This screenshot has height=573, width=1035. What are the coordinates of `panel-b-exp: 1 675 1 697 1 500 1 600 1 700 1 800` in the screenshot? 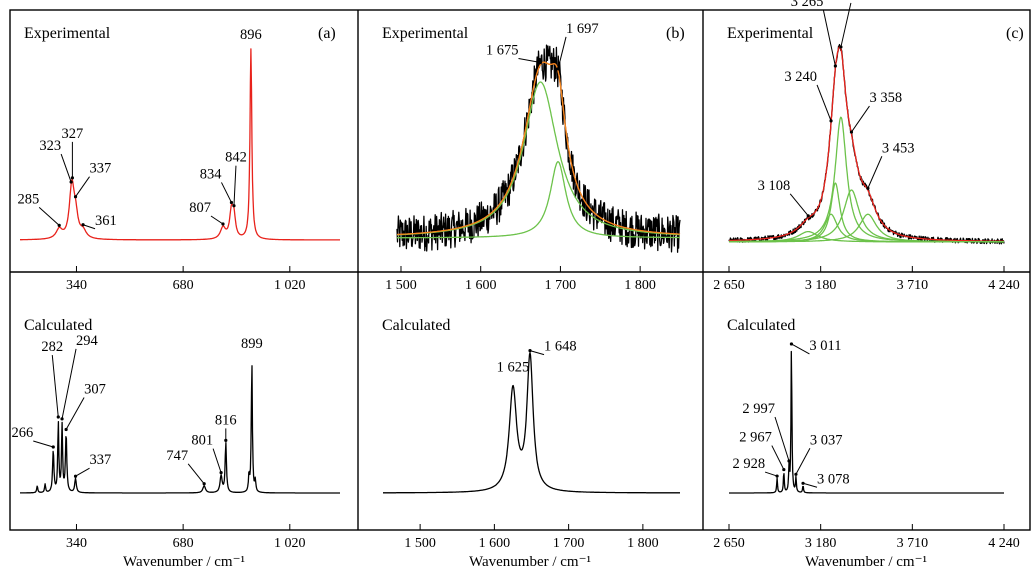 It's located at (533, 157).